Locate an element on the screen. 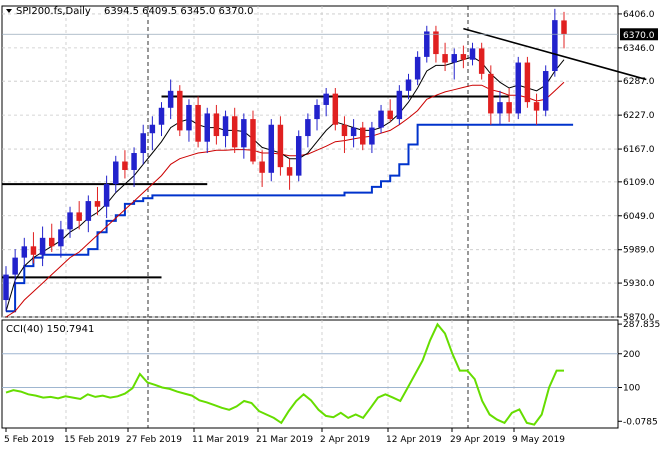 The image size is (660, 450). price-tick-label: 6049.0 is located at coordinates (639, 217).